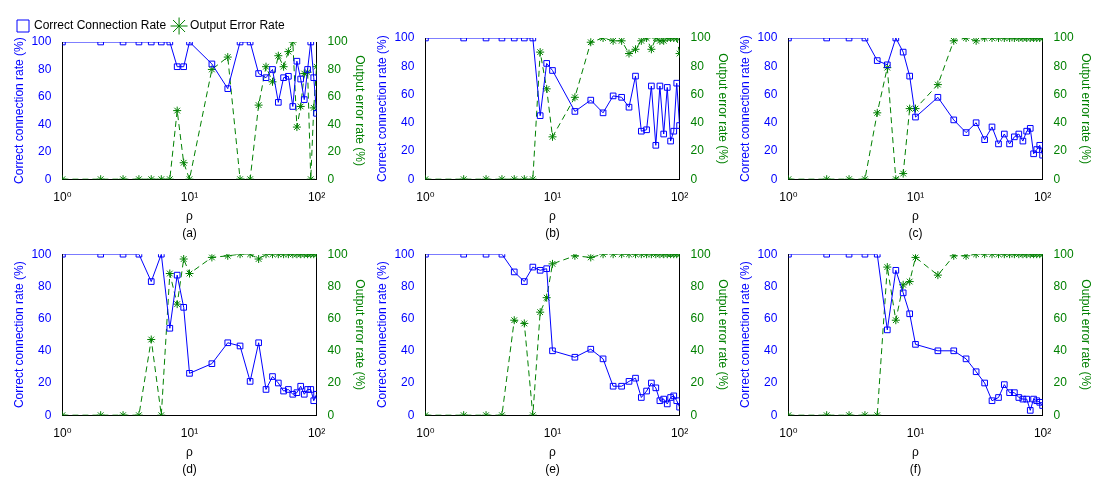 The width and height of the screenshot is (1107, 495). I want to click on text: (f), so click(915, 470).